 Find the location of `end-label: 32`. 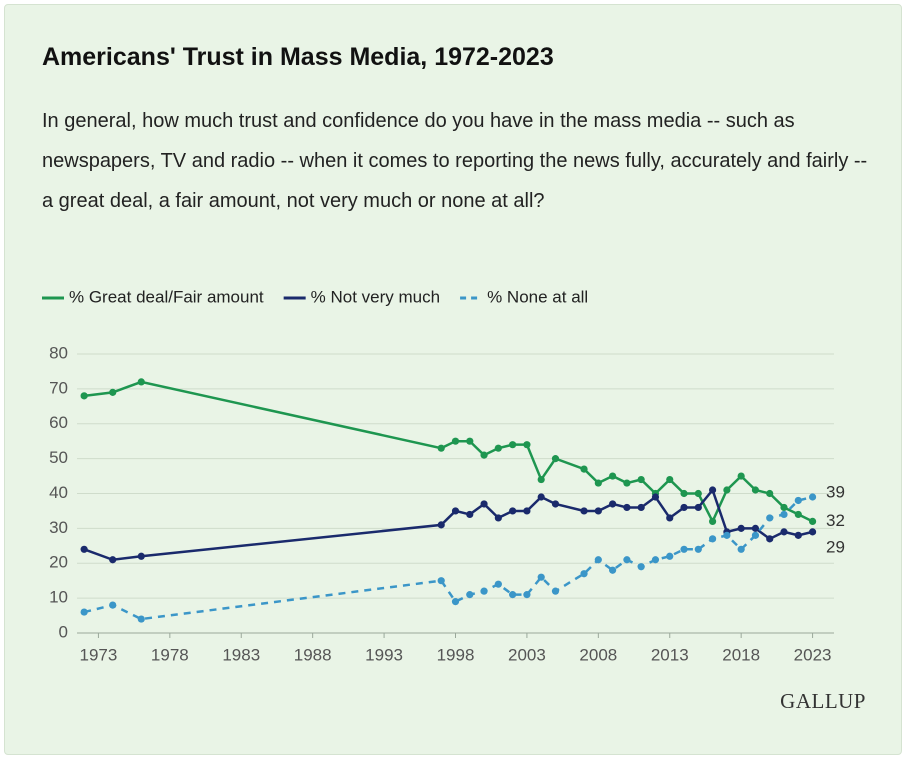

end-label: 32 is located at coordinates (835, 520).